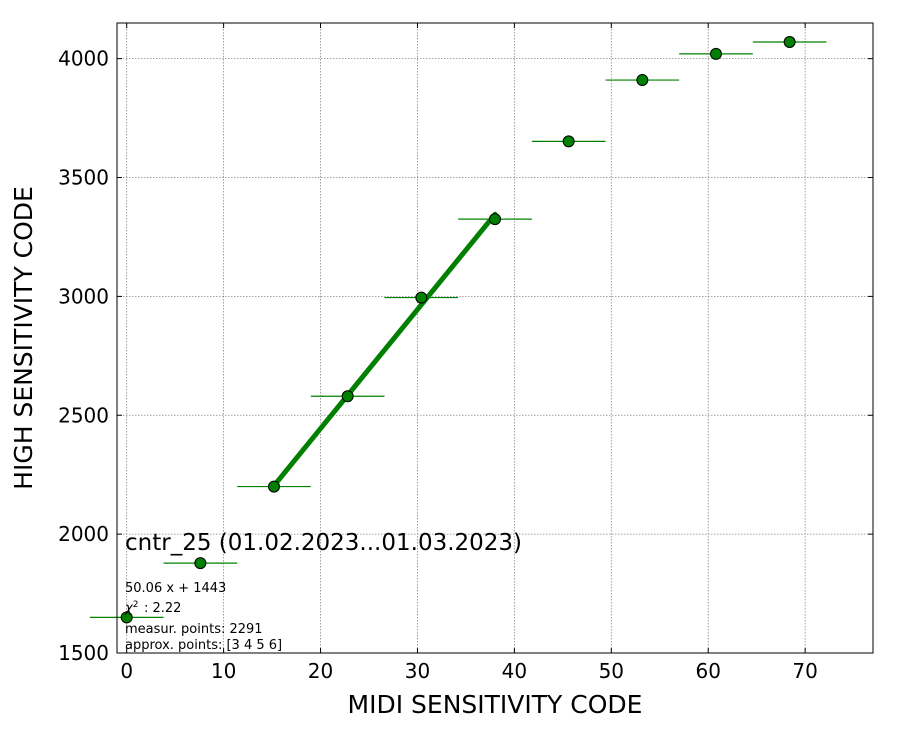 The width and height of the screenshot is (900, 750). What do you see at coordinates (83, 534) in the screenshot?
I see `y-tick-label: 2000` at bounding box center [83, 534].